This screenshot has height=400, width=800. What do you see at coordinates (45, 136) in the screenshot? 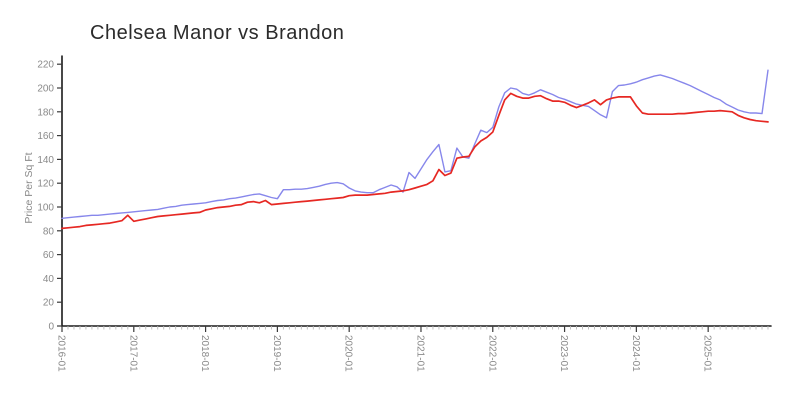
I see `y-tick-label: 160` at bounding box center [45, 136].